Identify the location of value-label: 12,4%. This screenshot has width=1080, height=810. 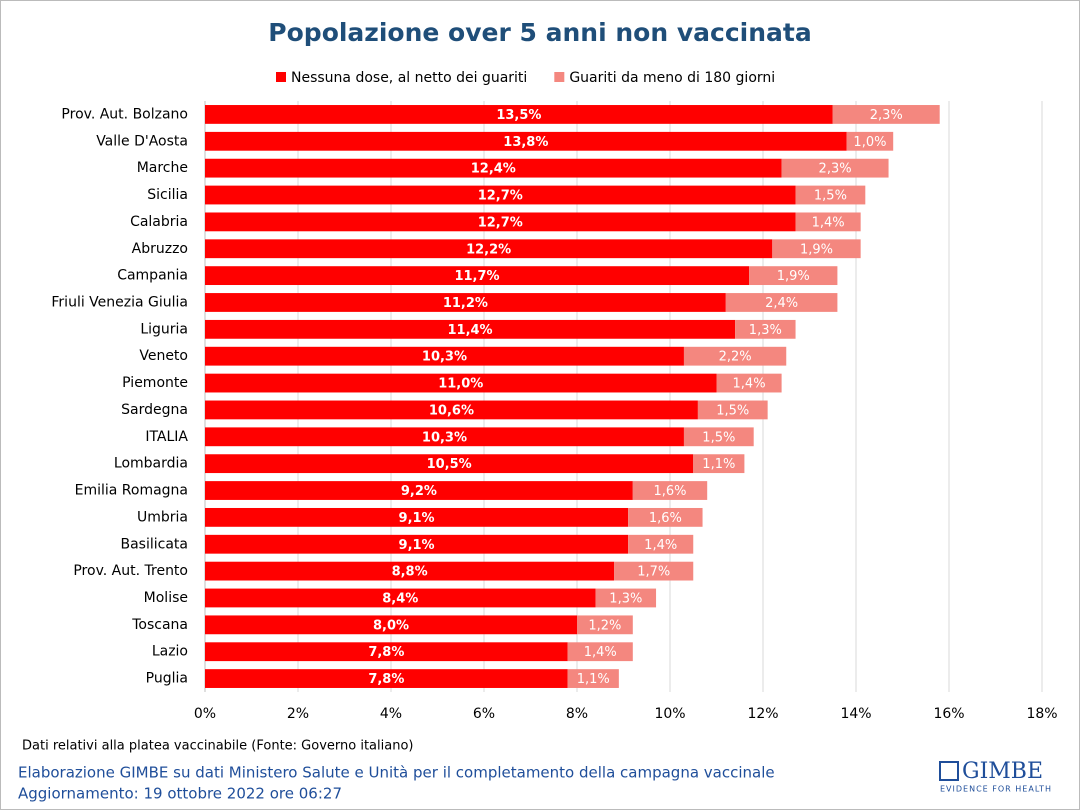
(493, 169).